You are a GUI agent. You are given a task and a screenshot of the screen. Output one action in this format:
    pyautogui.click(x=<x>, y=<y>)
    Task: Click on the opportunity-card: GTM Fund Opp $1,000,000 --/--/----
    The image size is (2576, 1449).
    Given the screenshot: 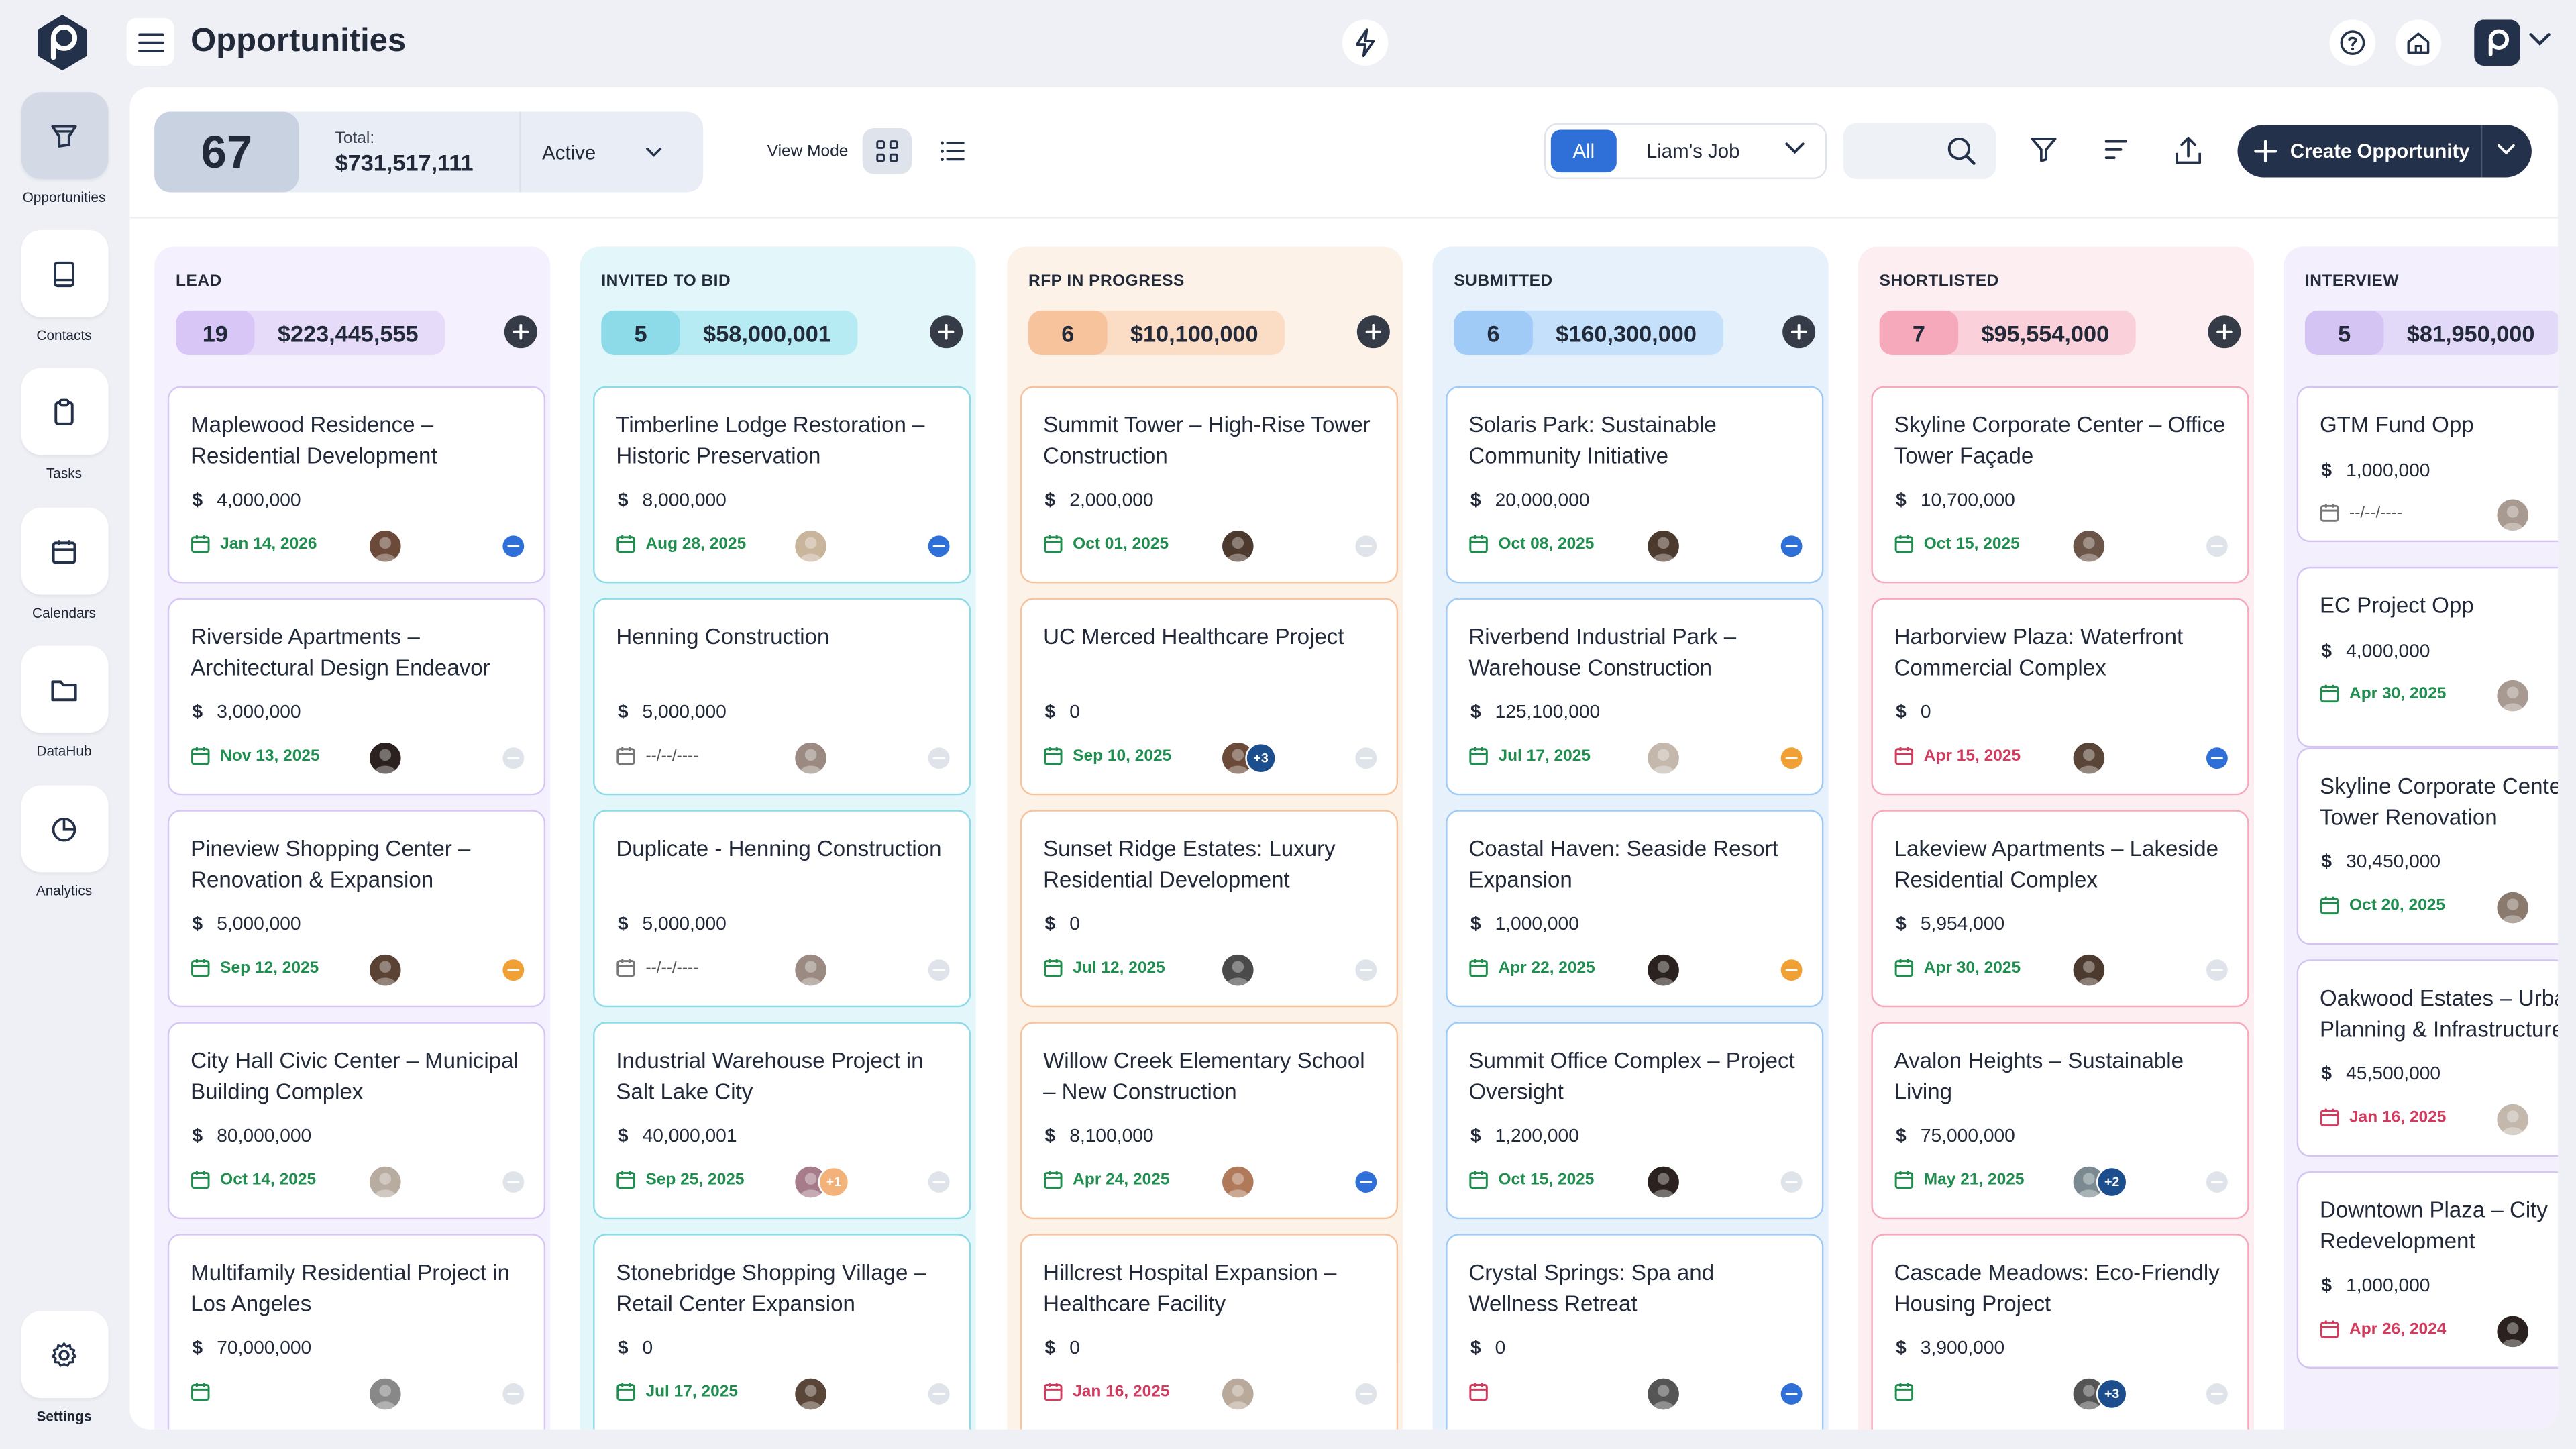 What is the action you would take?
    pyautogui.click(x=2427, y=464)
    